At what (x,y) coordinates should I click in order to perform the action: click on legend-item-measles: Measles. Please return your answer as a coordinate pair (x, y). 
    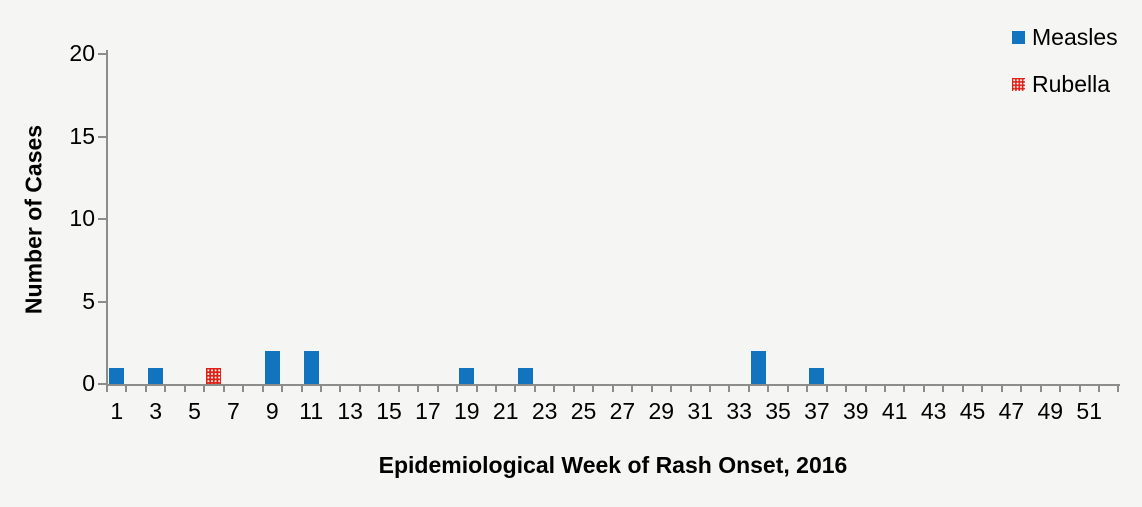
    Looking at the image, I should click on (1065, 37).